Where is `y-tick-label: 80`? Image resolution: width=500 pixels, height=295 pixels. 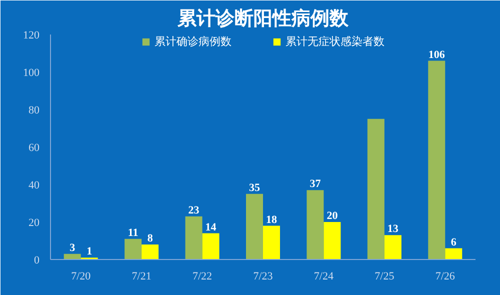 y-tick-label: 80 is located at coordinates (34, 110).